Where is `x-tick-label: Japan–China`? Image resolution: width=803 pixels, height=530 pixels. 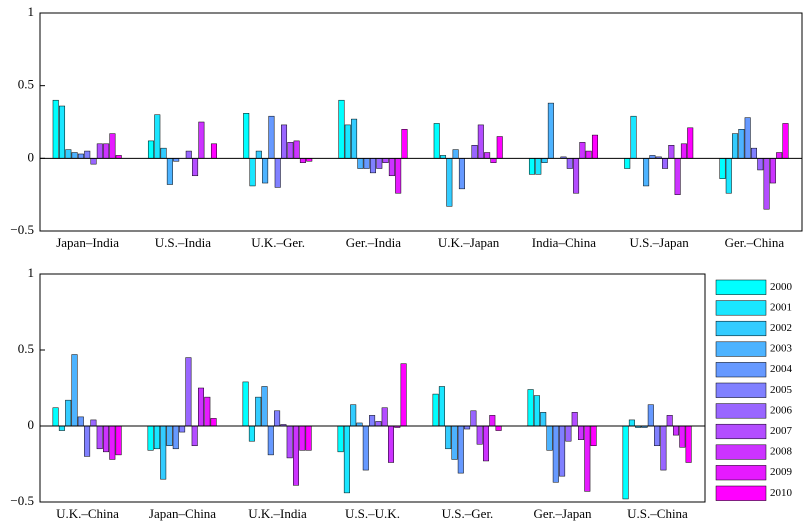 x-tick-label: Japan–China is located at coordinates (182, 513).